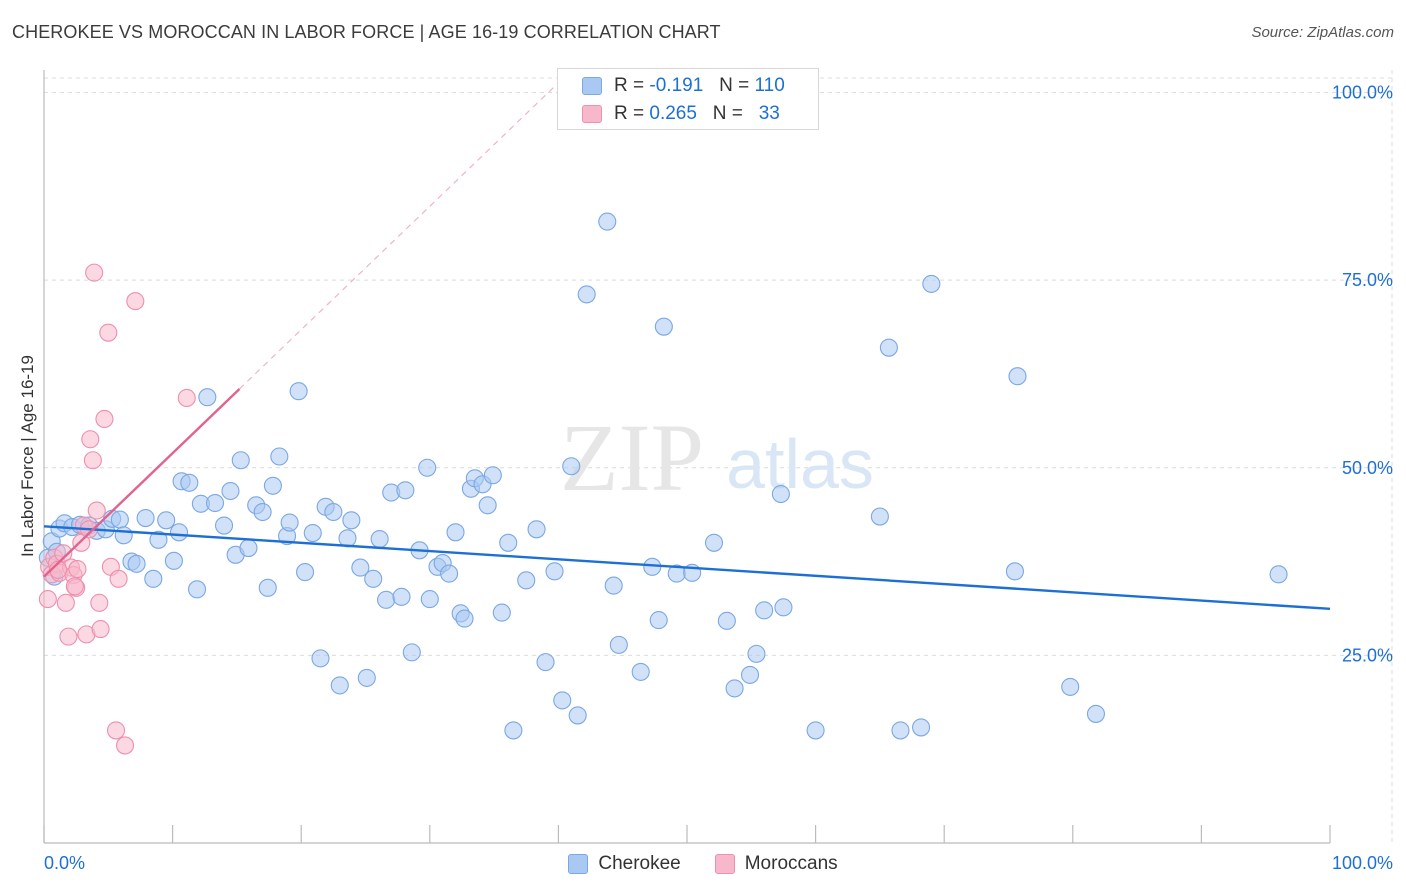  I want to click on watermark: ZIP atlas, so click(717, 457).